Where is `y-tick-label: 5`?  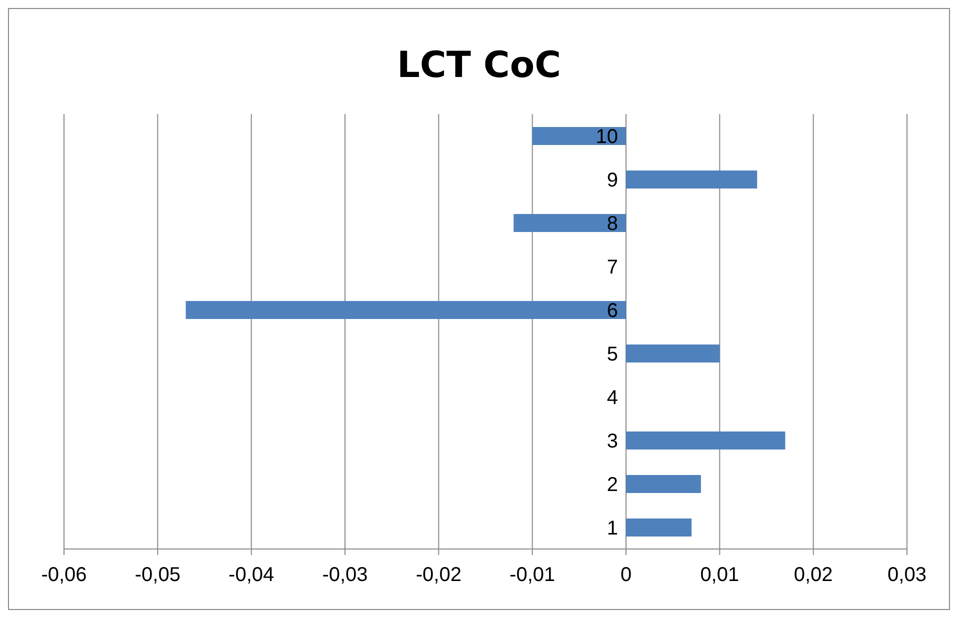
y-tick-label: 5 is located at coordinates (612, 354).